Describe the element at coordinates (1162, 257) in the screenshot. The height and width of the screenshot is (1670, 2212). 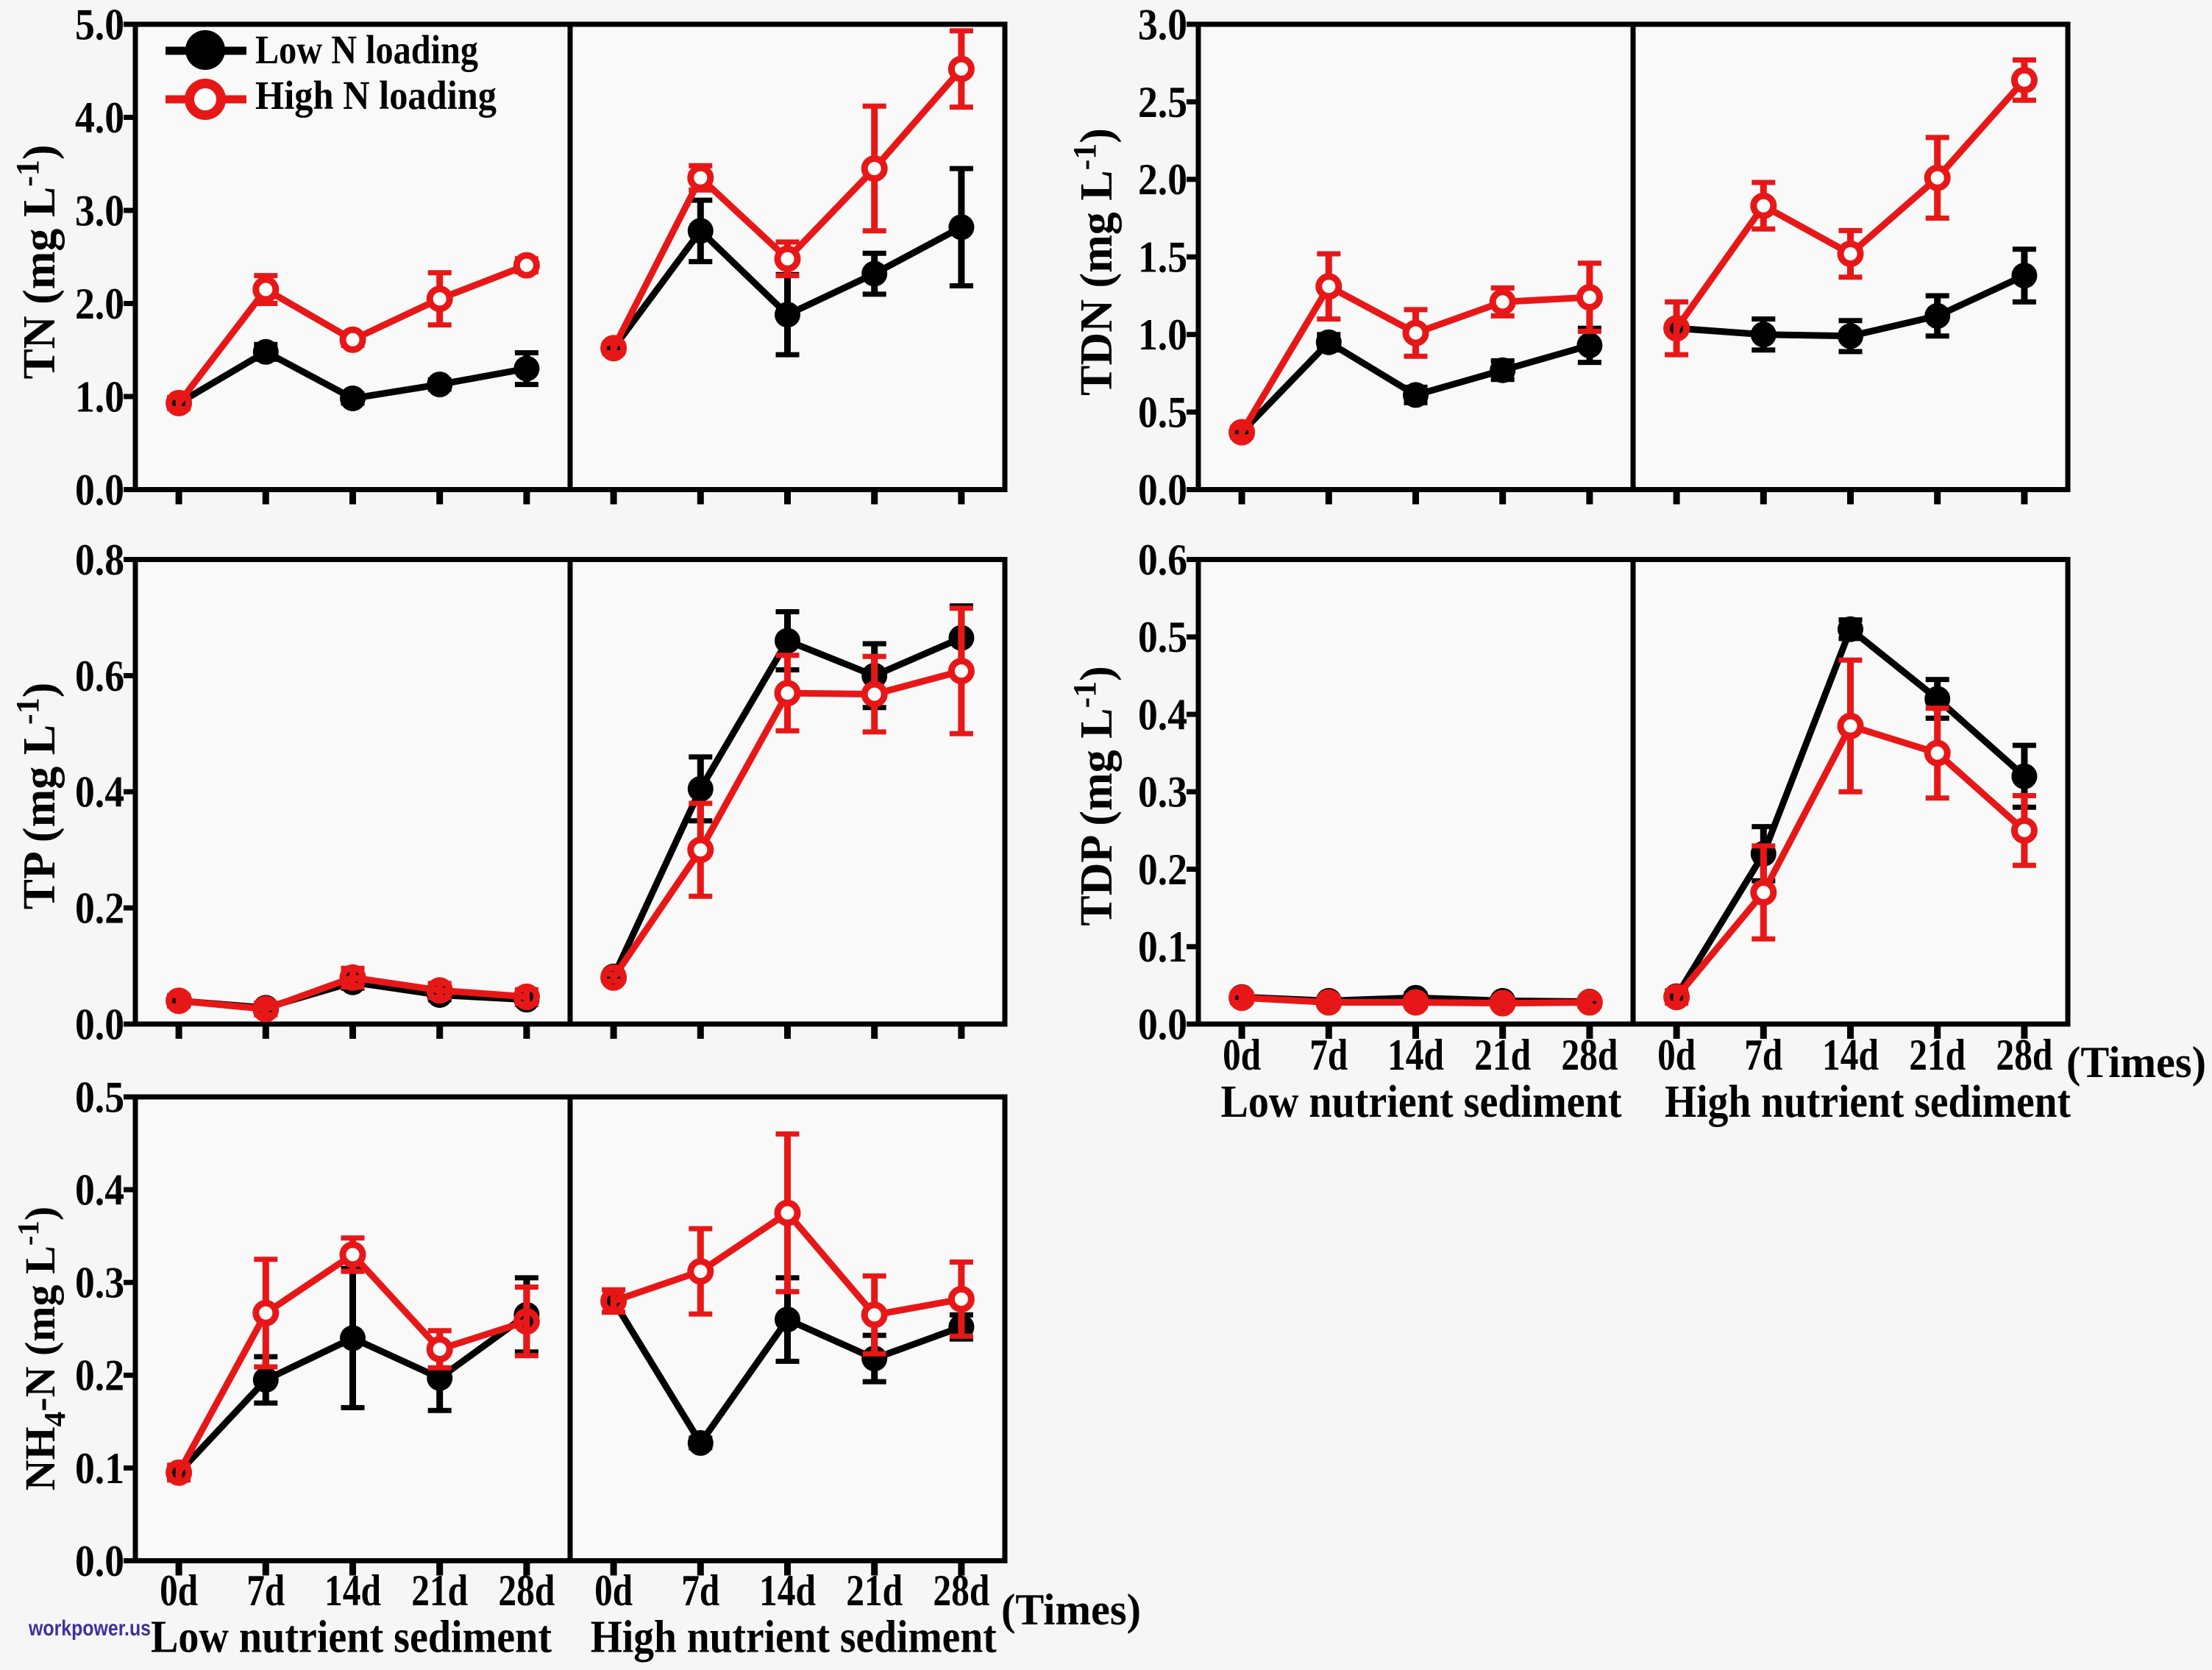
I see `svg-text: 1.5` at that location.